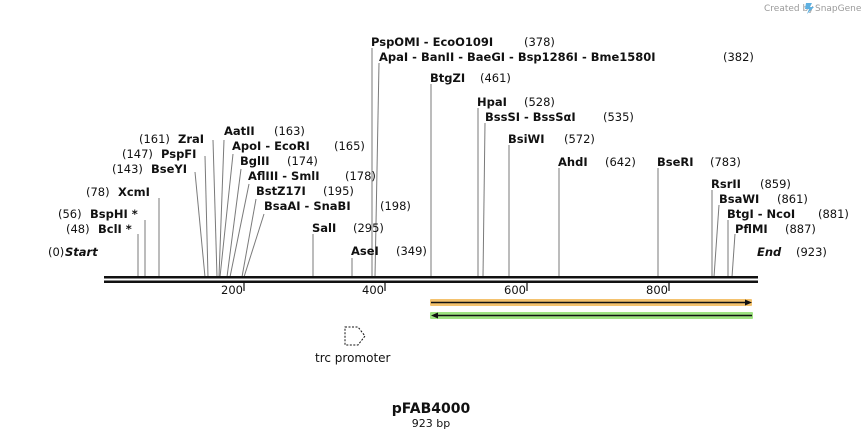  I want to click on site-name: BsaAI - SnaBI, so click(307, 206).